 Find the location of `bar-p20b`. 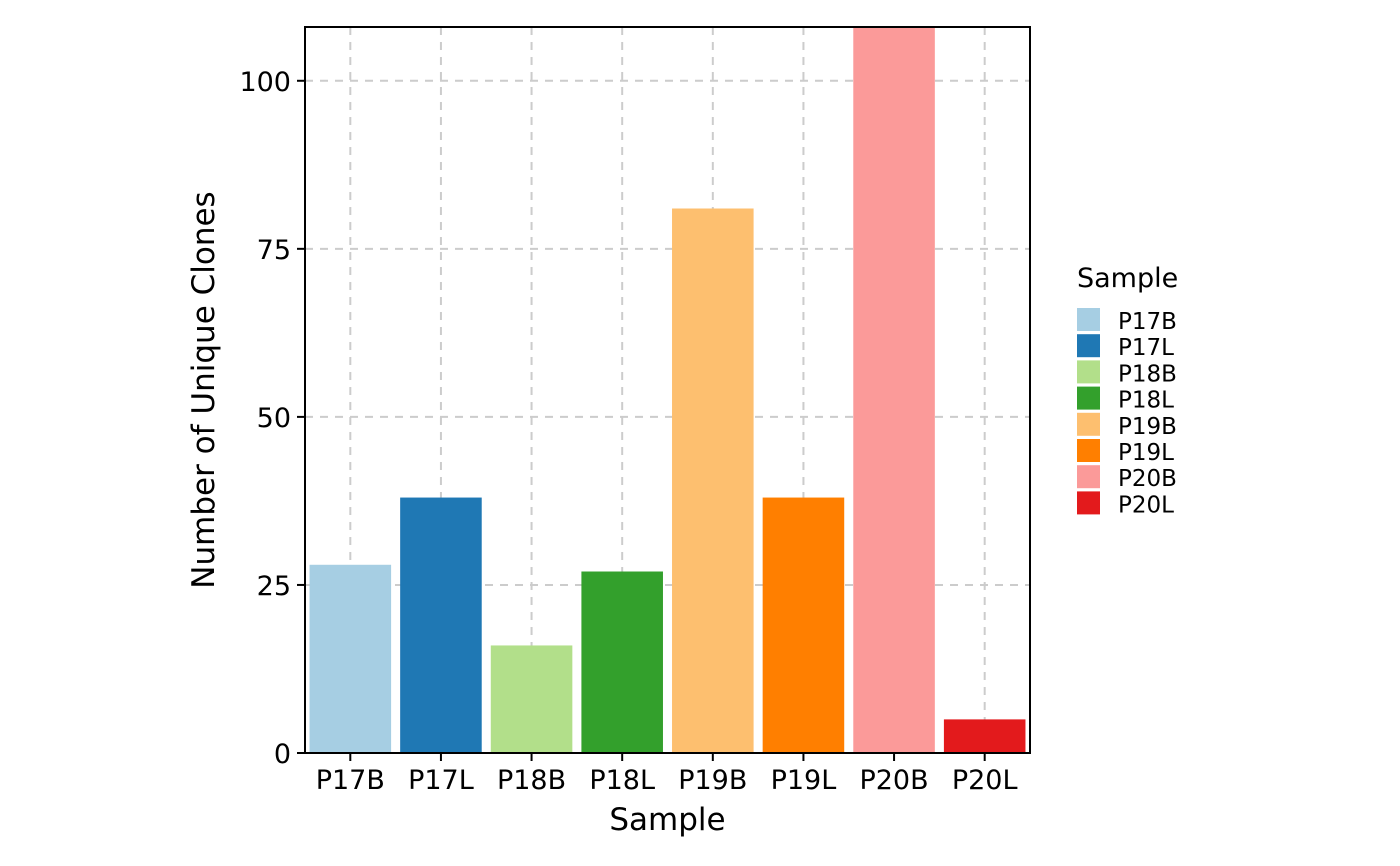

bar-p20b is located at coordinates (894, 390).